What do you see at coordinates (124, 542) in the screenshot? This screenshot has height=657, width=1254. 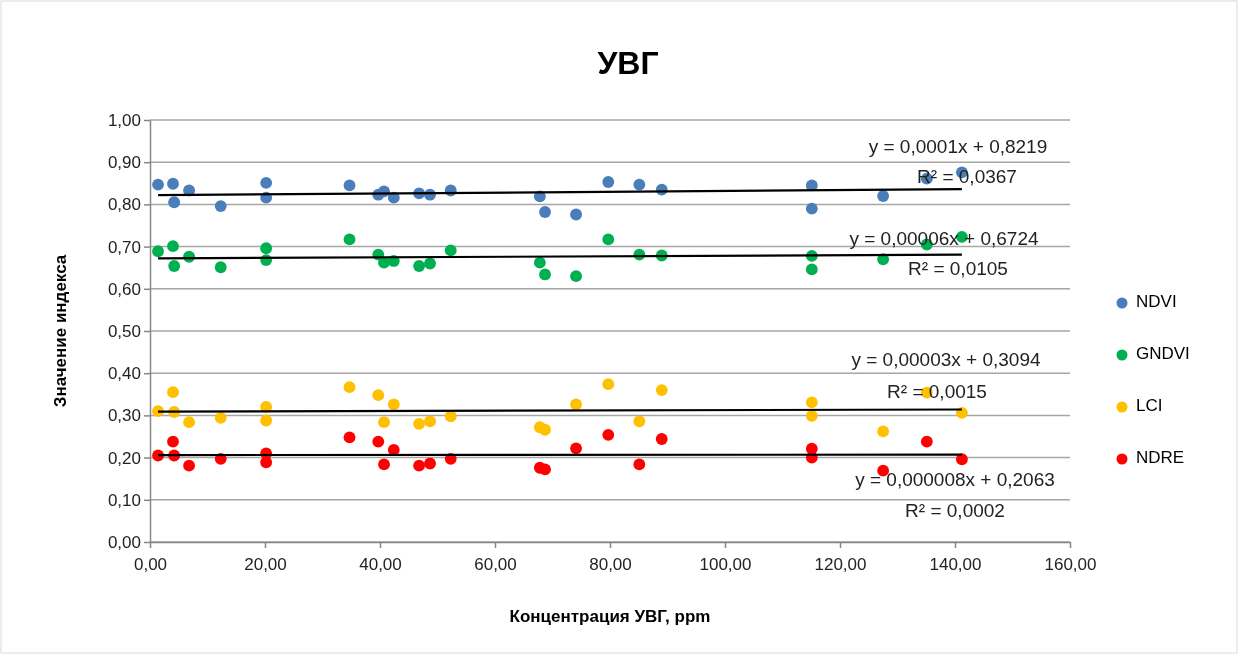 I see `y-tick-label: 0,00` at bounding box center [124, 542].